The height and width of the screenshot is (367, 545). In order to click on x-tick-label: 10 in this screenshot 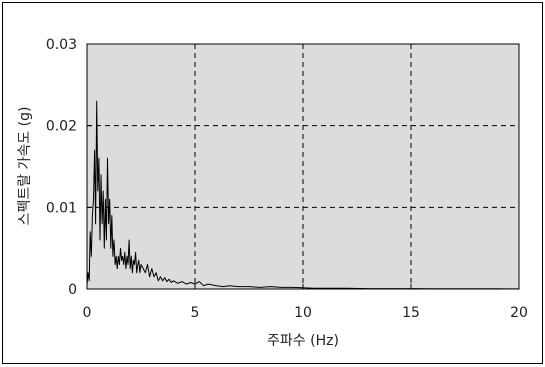, I will do `click(303, 313)`.